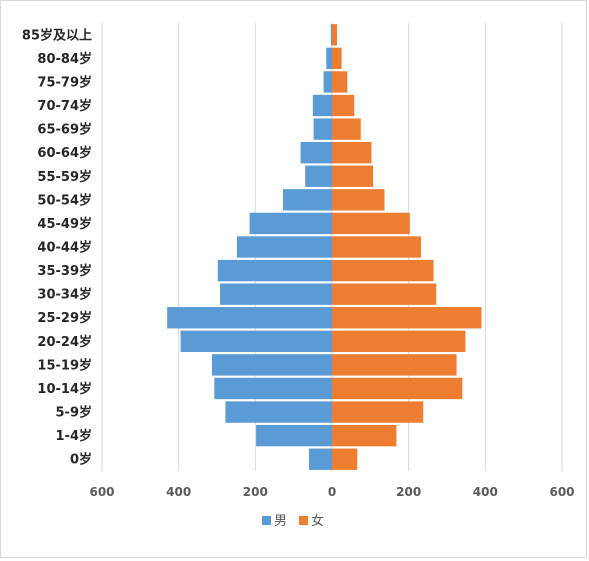 This screenshot has height=561, width=589. What do you see at coordinates (64, 224) in the screenshot?
I see `category-label: 45-49岁` at bounding box center [64, 224].